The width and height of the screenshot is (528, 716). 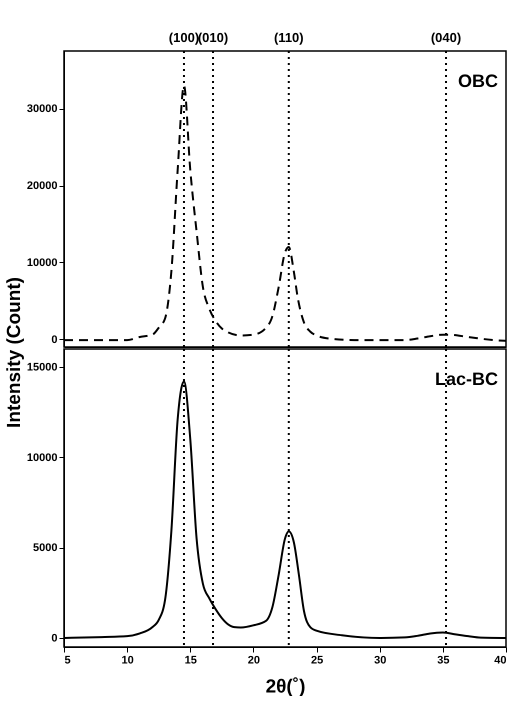 What do you see at coordinates (15, 352) in the screenshot?
I see `y-axis-title: Intensity (Count)` at bounding box center [15, 352].